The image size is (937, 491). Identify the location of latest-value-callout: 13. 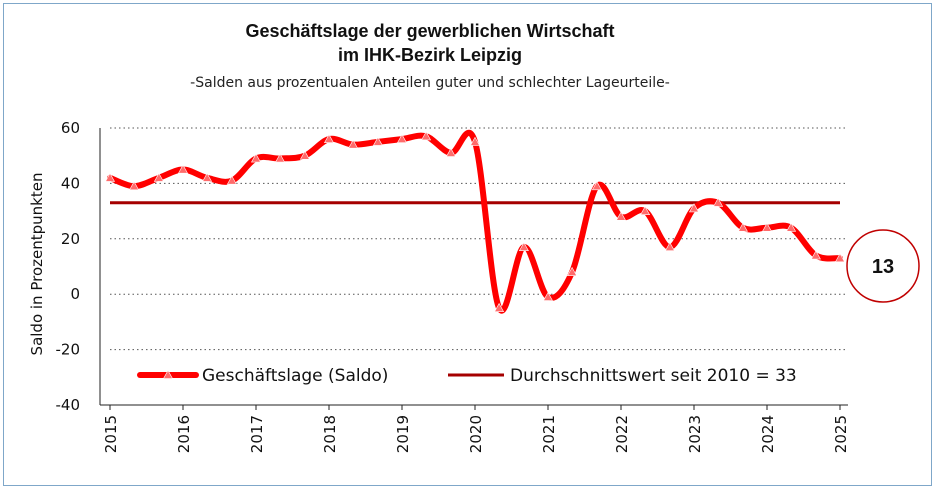
(883, 266).